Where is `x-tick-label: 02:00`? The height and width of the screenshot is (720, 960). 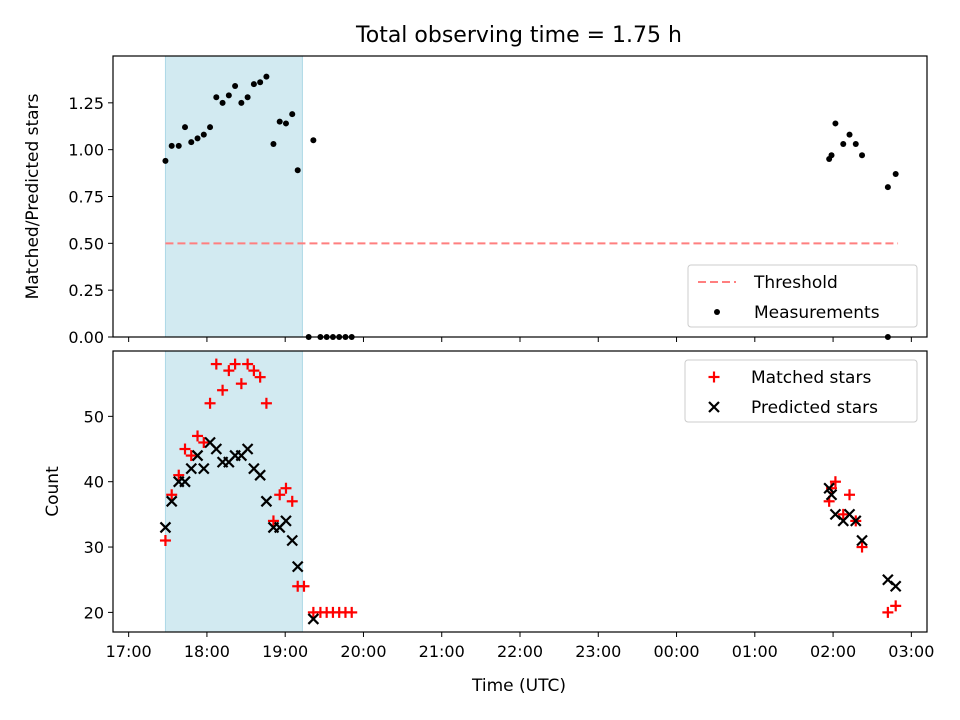 x-tick-label: 02:00 is located at coordinates (833, 651).